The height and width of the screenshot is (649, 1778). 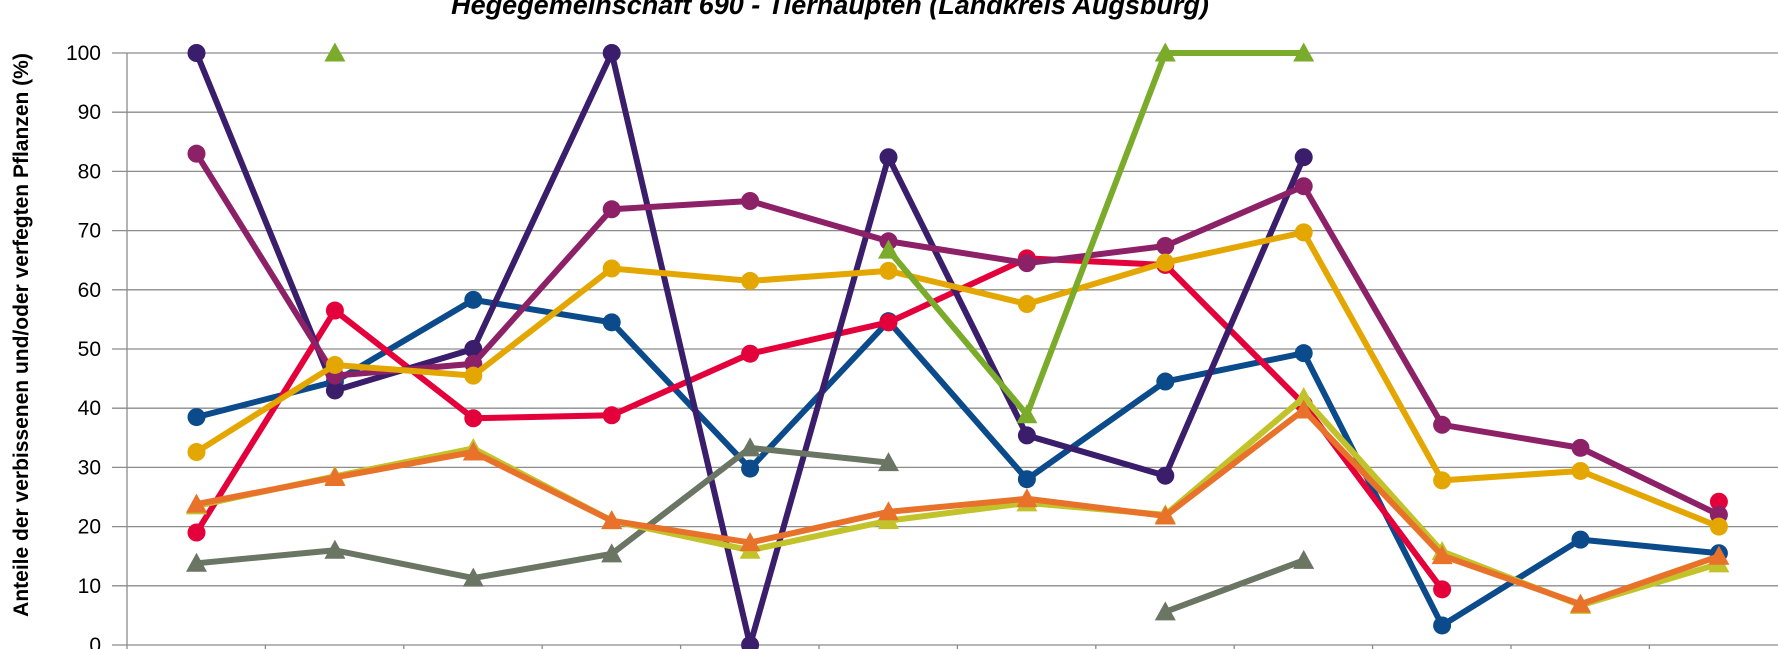 I want to click on y-tick-label: 10, so click(x=89, y=586).